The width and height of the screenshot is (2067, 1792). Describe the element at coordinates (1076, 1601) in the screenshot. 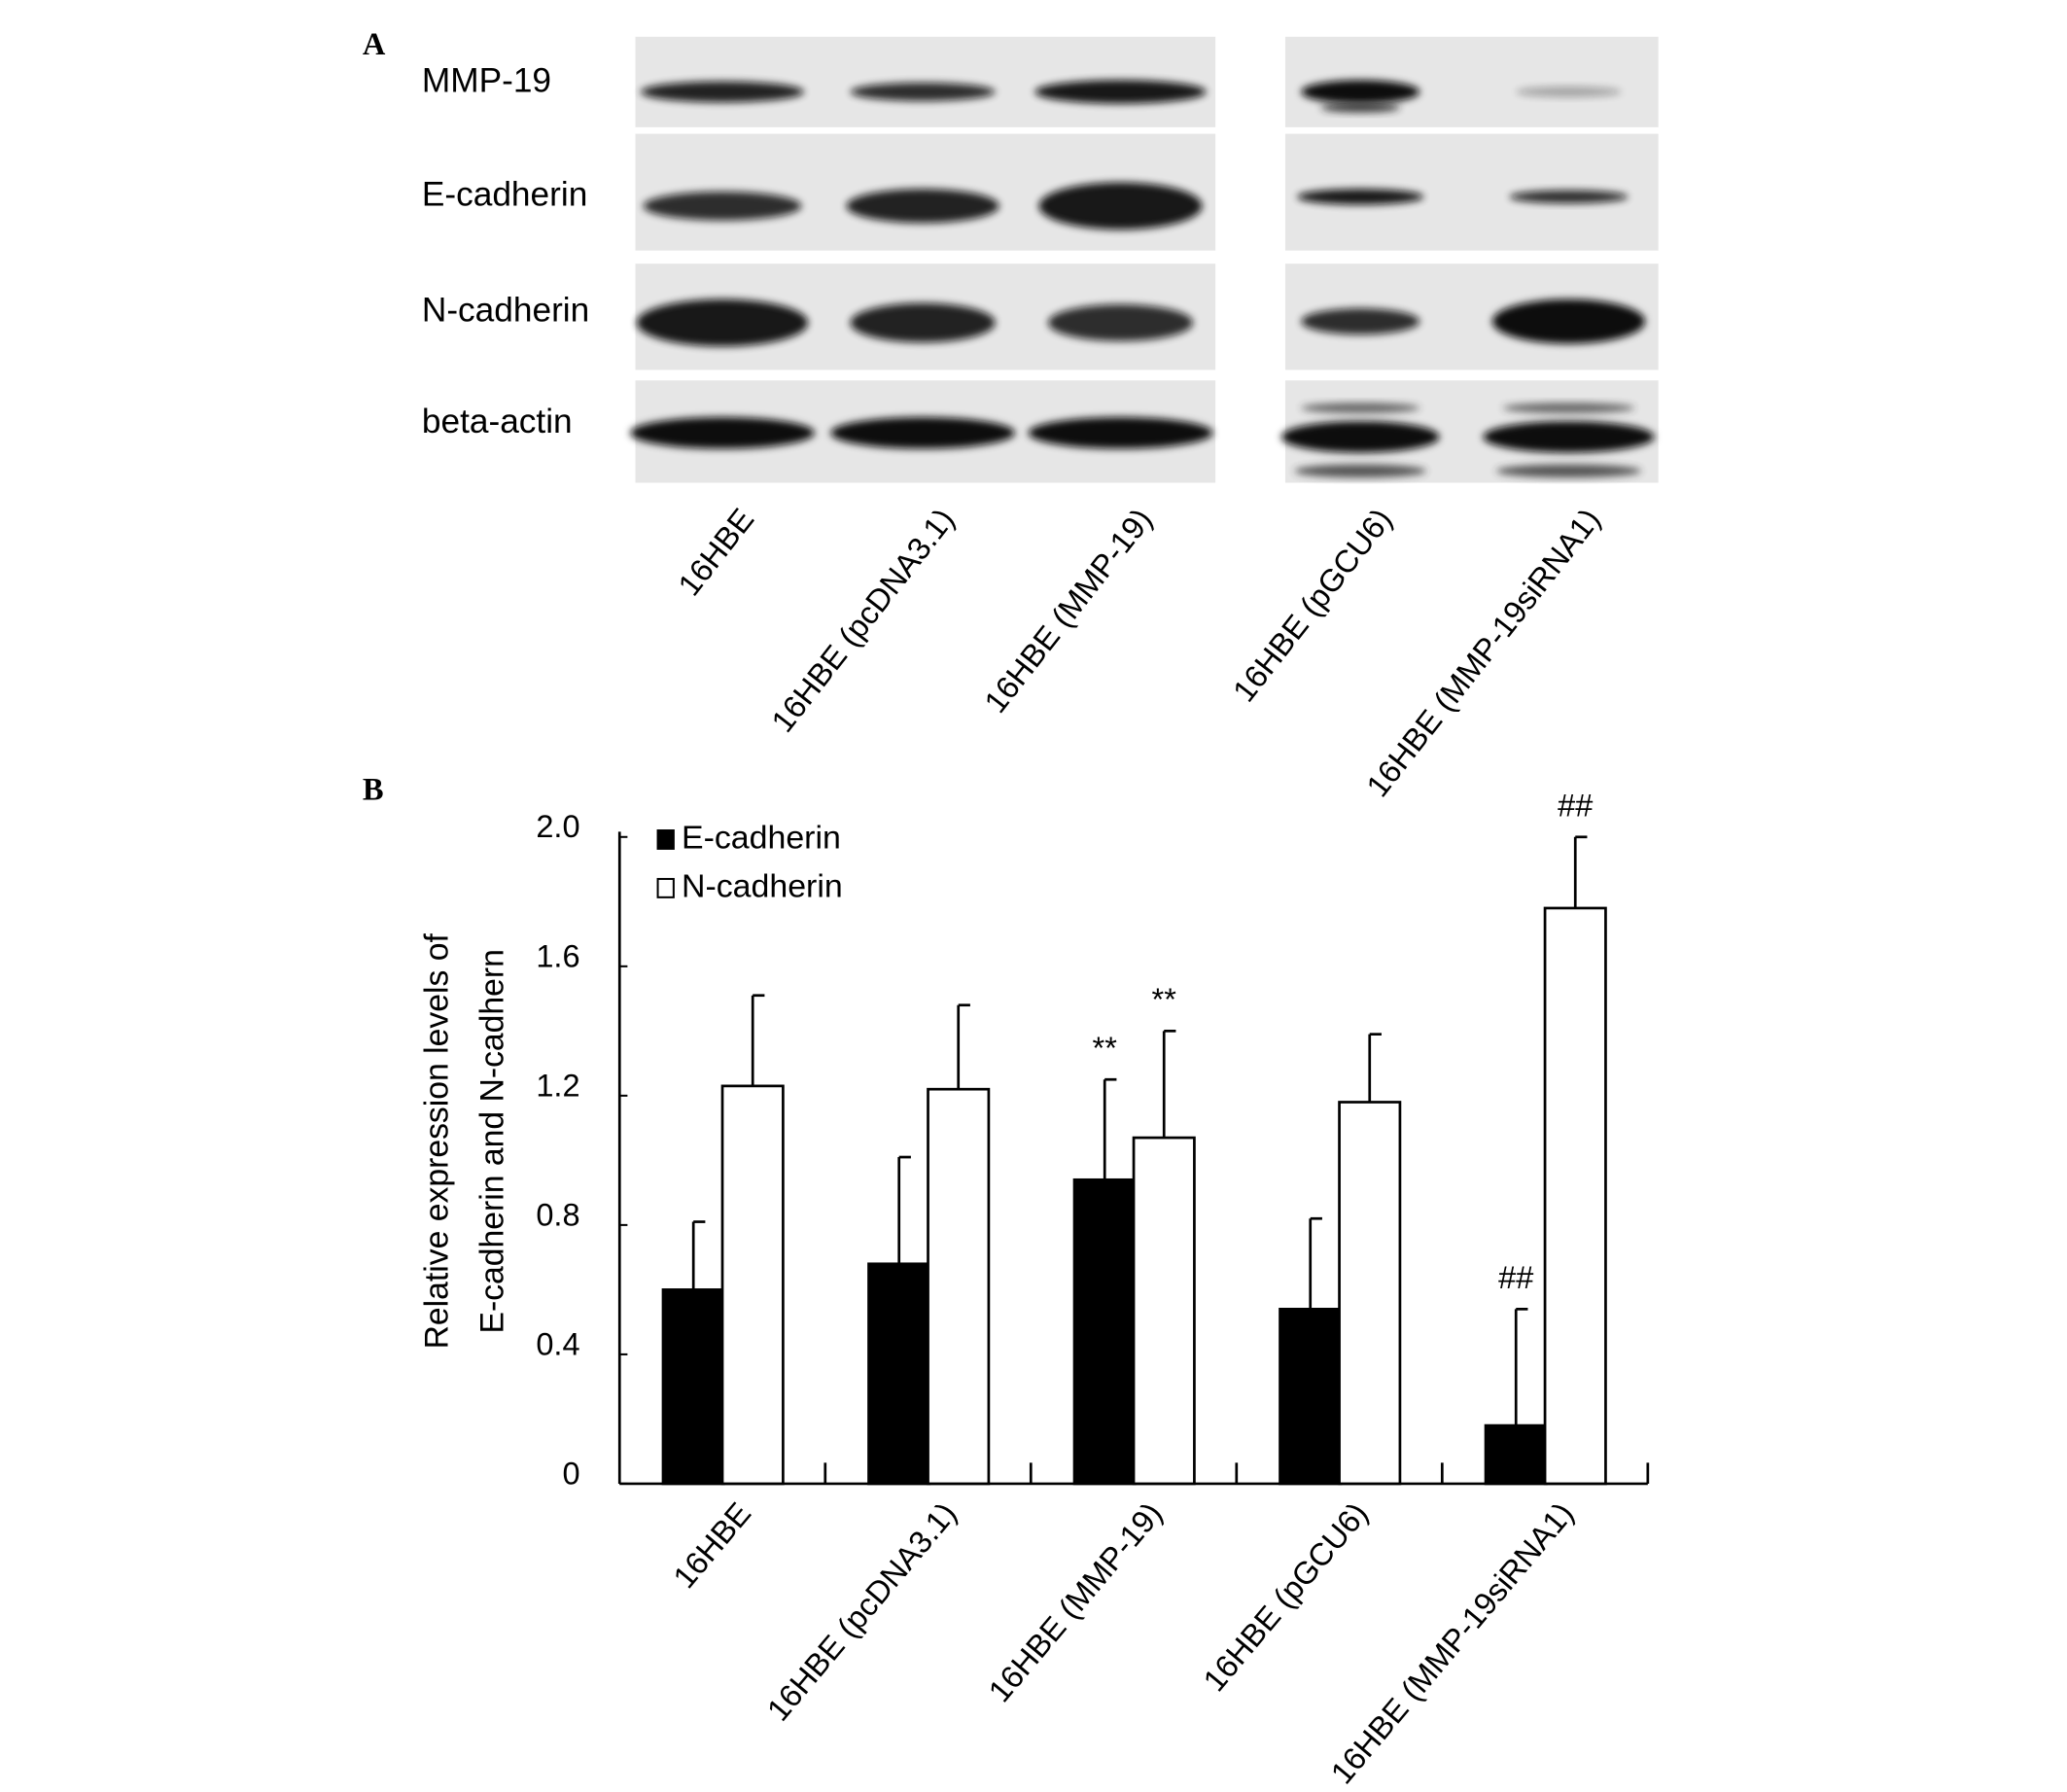

I see `x-tick-label: 16HBE (MMP-19)` at that location.